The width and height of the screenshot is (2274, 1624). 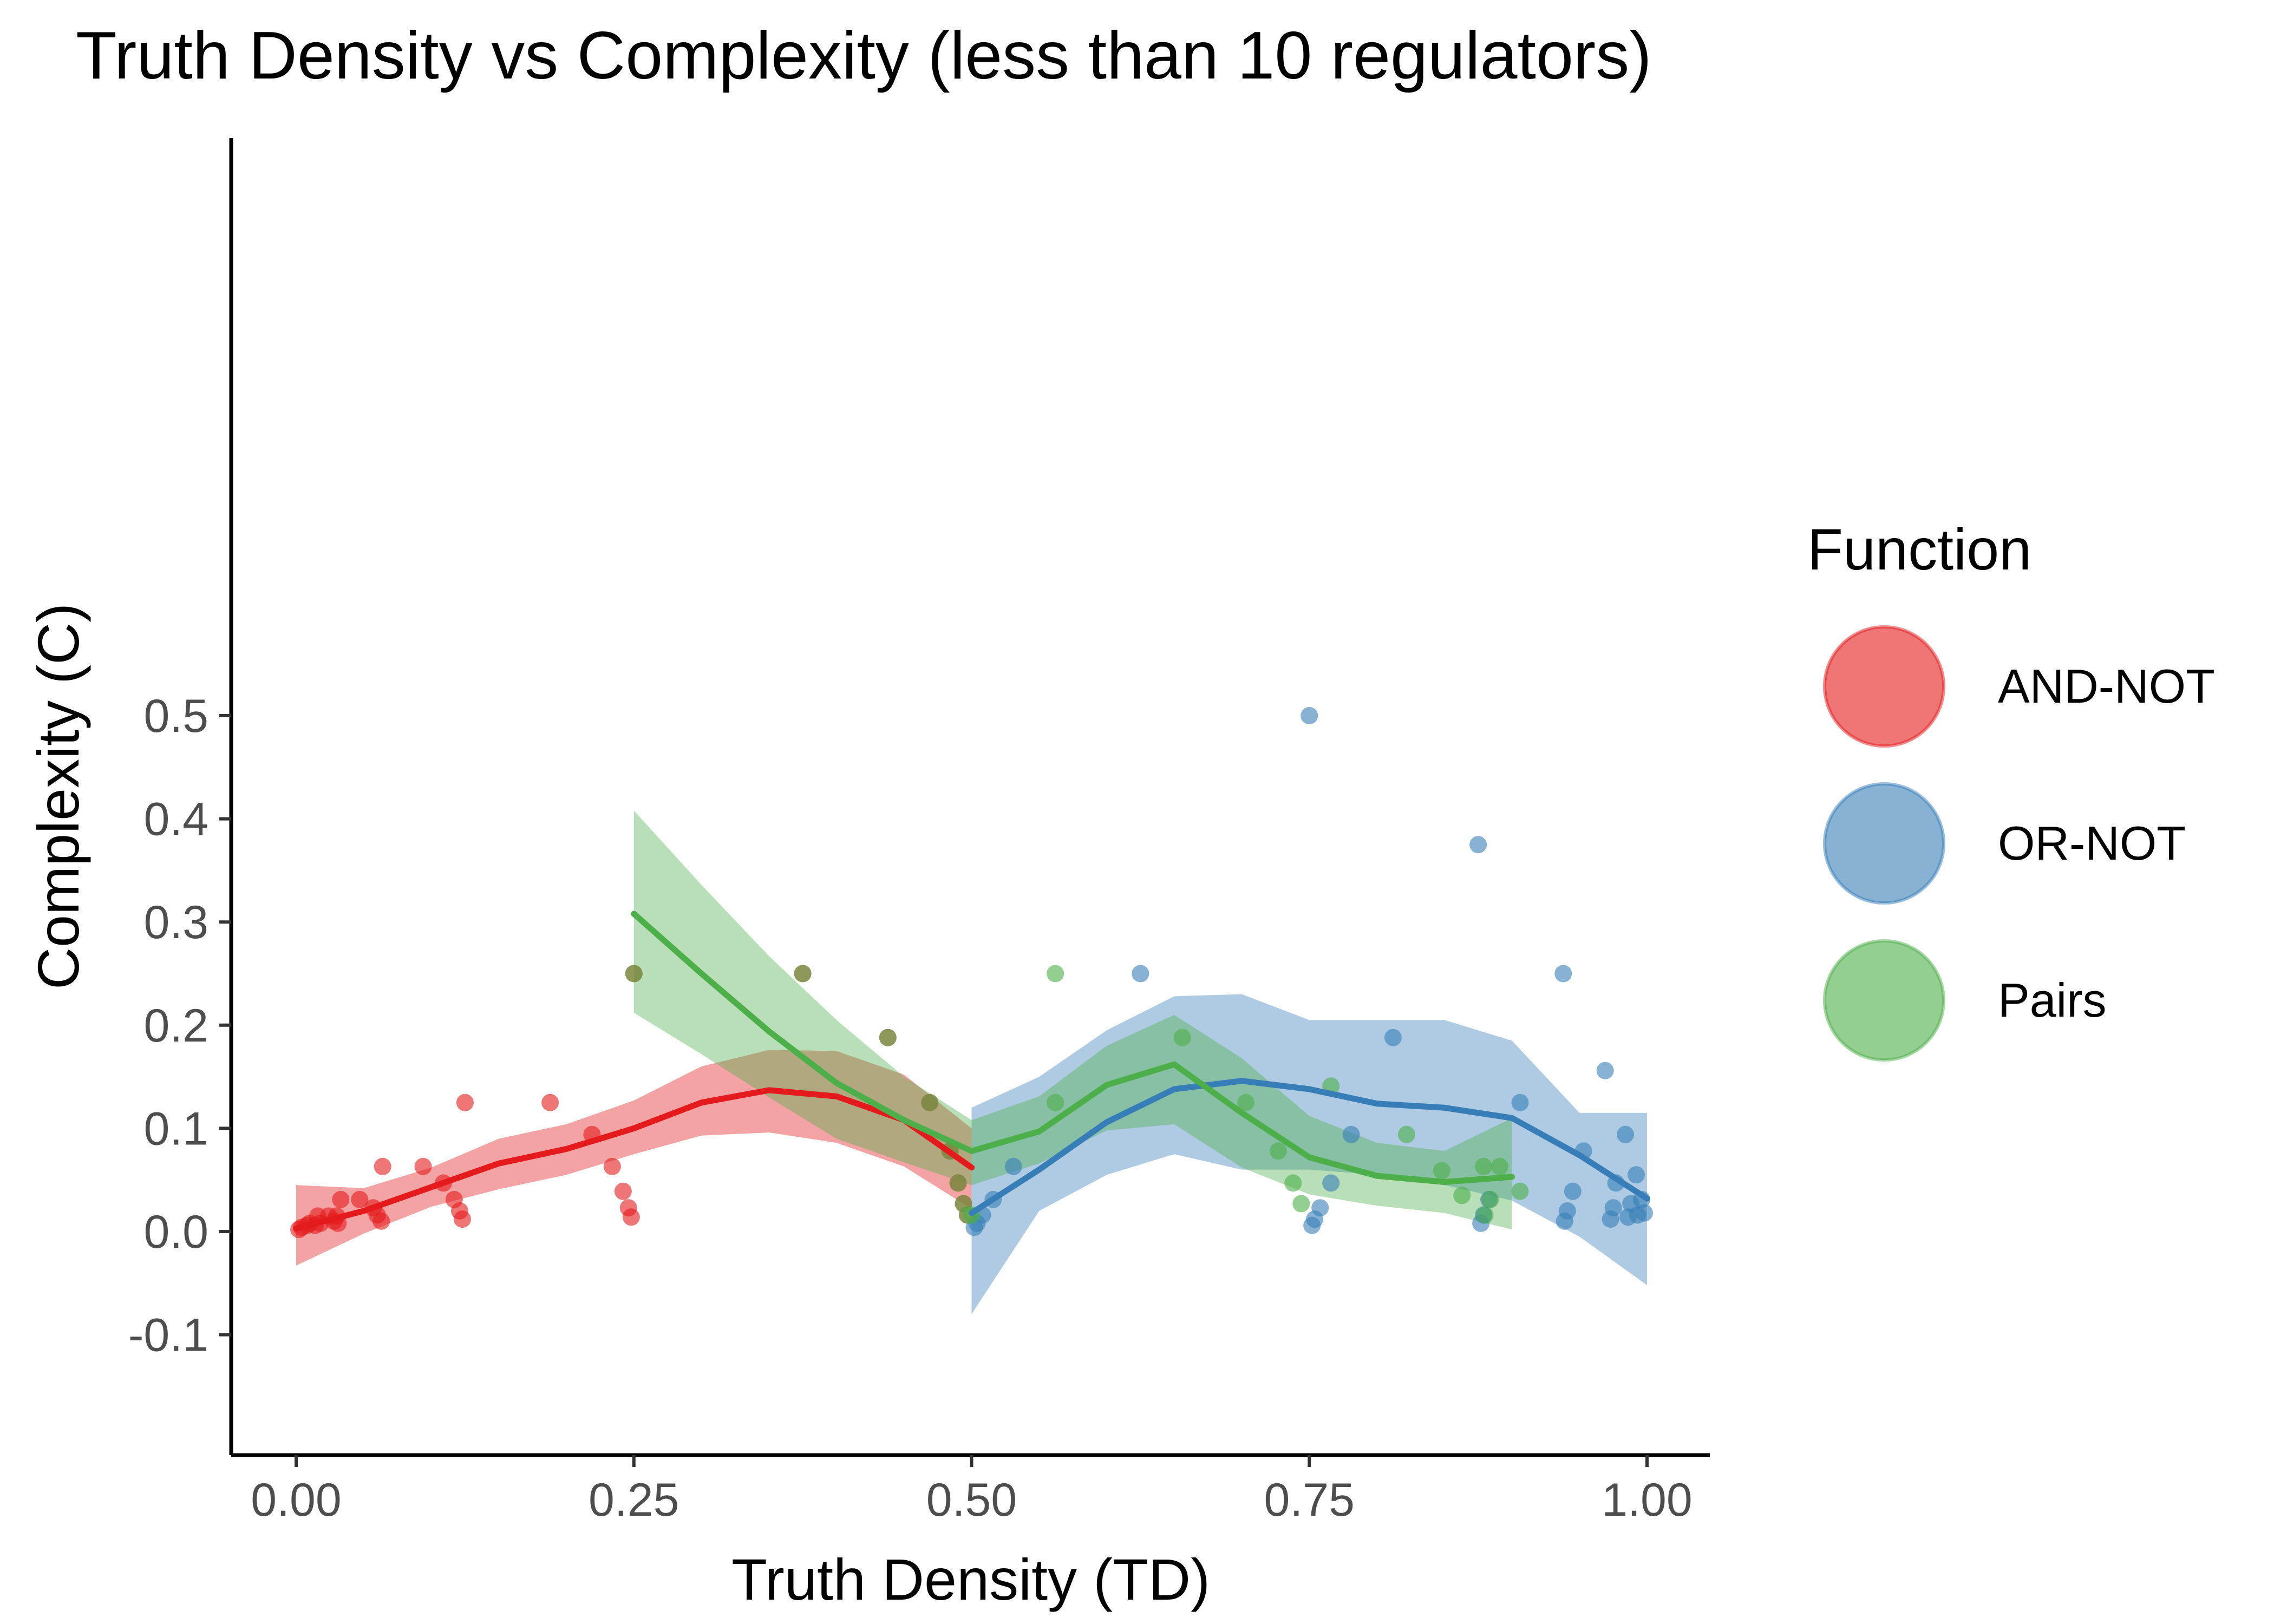 What do you see at coordinates (176, 1129) in the screenshot?
I see `y-tick-label: 0.1` at bounding box center [176, 1129].